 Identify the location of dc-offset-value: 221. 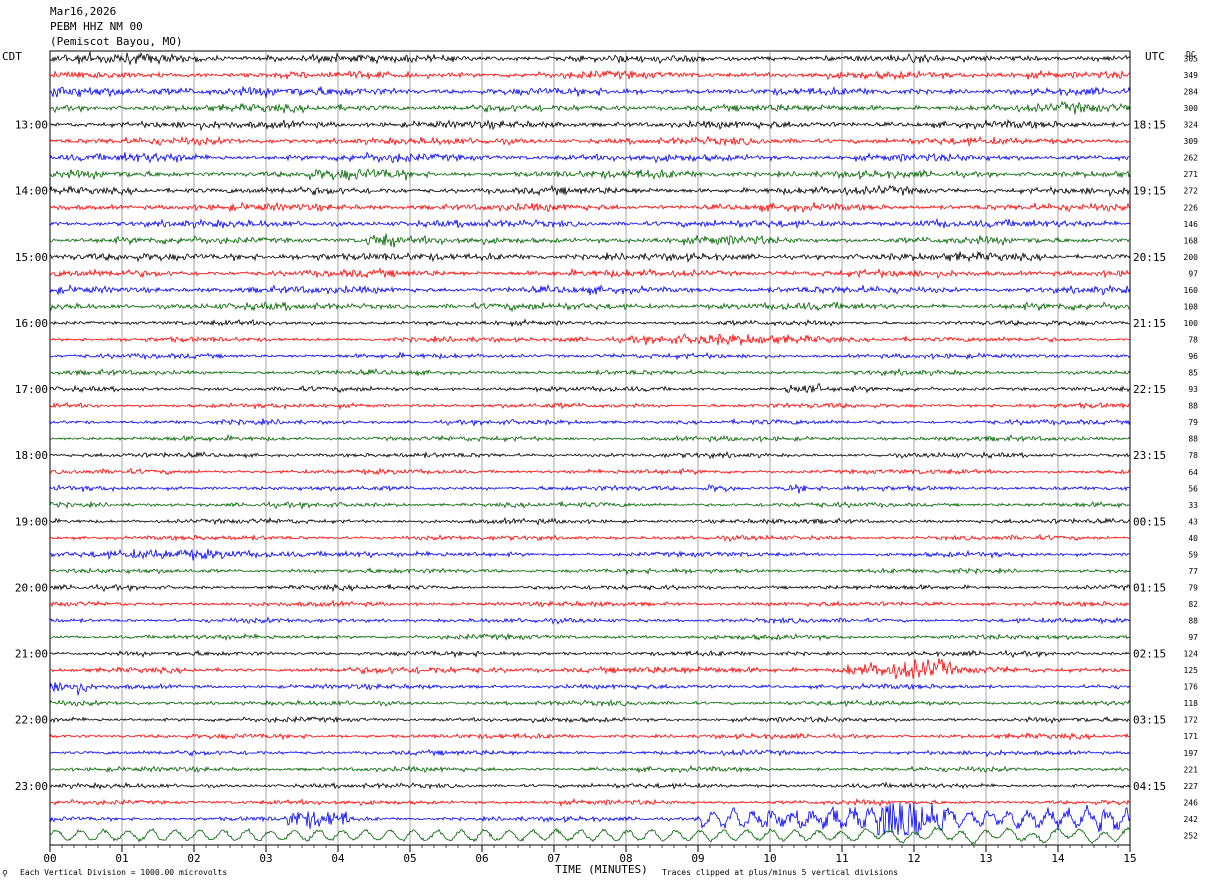
(1191, 769).